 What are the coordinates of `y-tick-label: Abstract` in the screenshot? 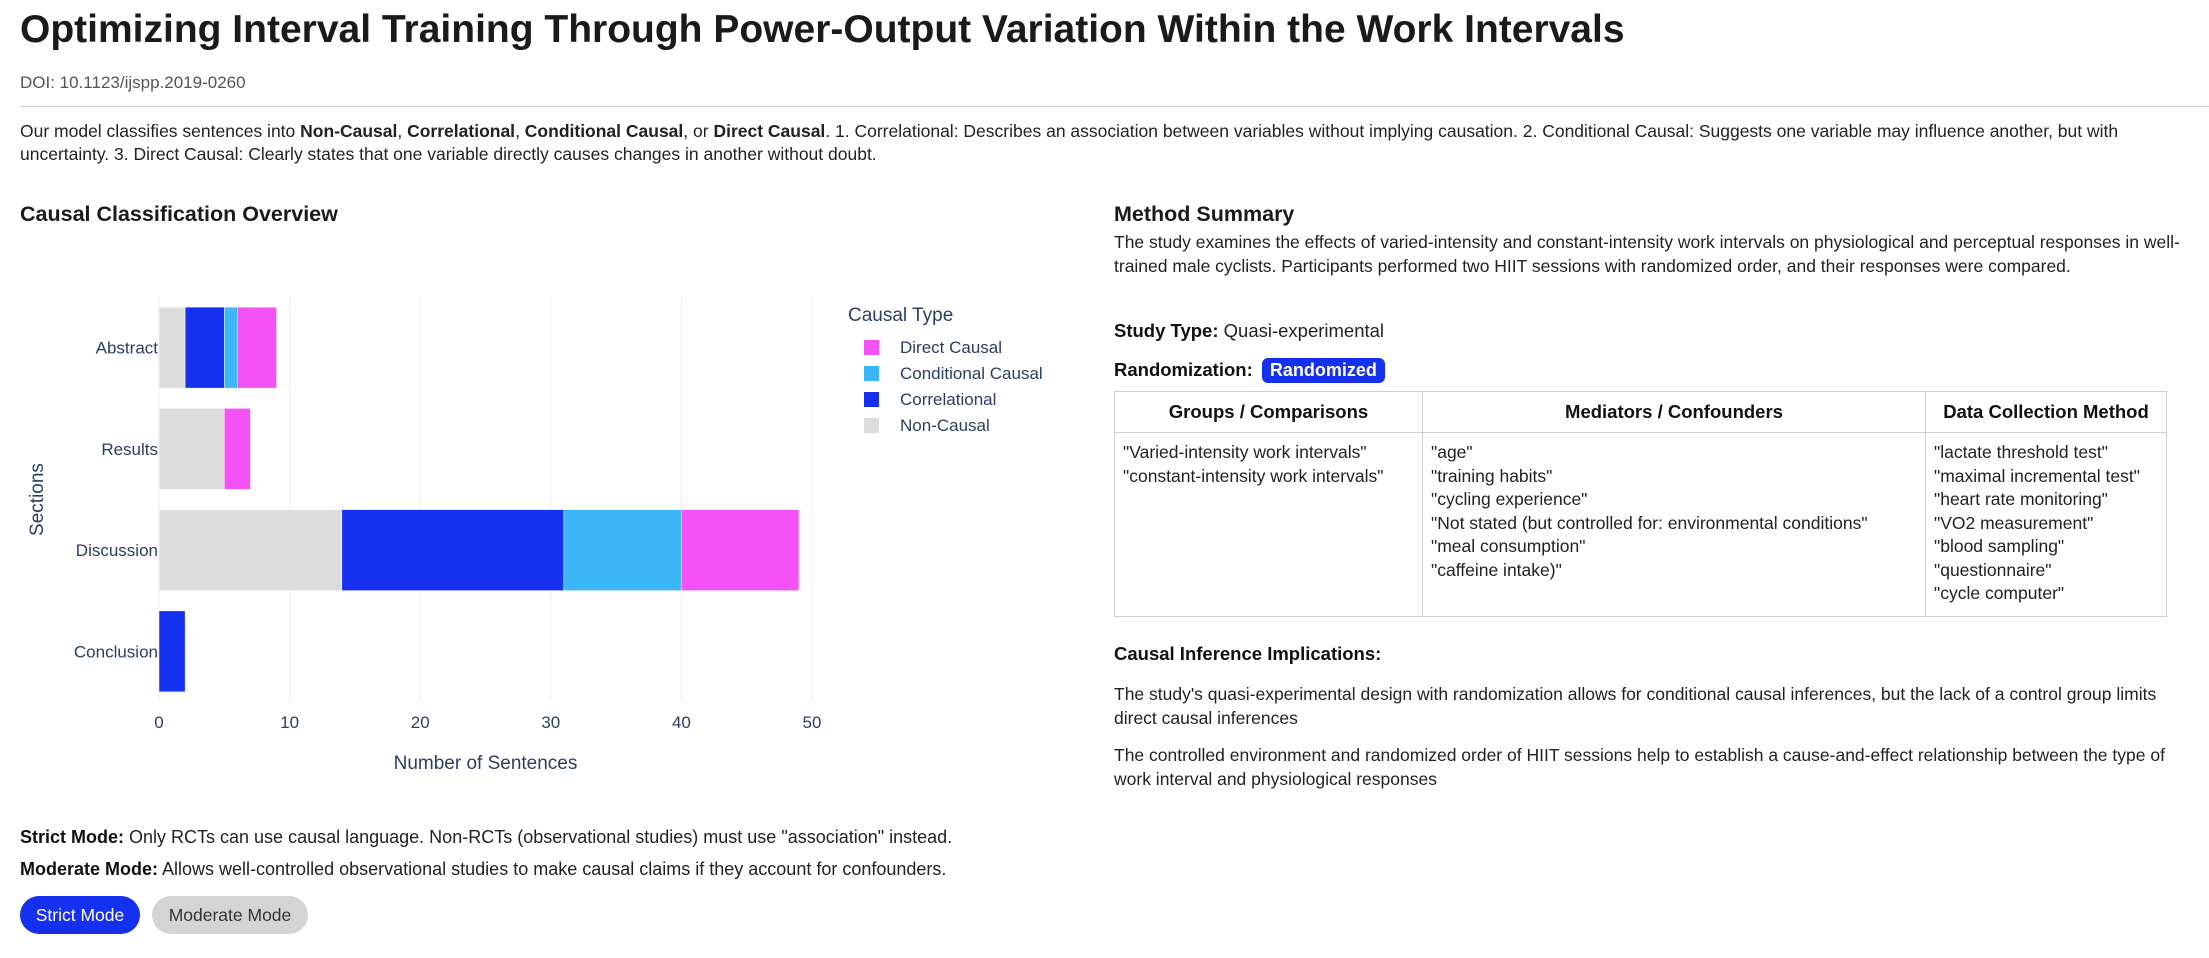 It's located at (127, 348).